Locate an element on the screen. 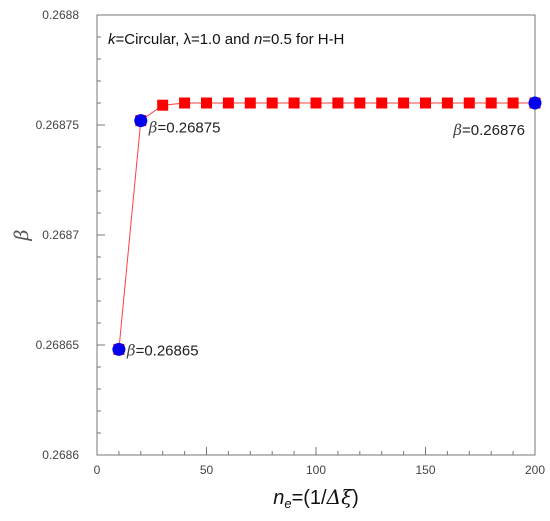 Image resolution: width=550 pixels, height=521 pixels. annotation-value: =0.26876 is located at coordinates (493, 130).